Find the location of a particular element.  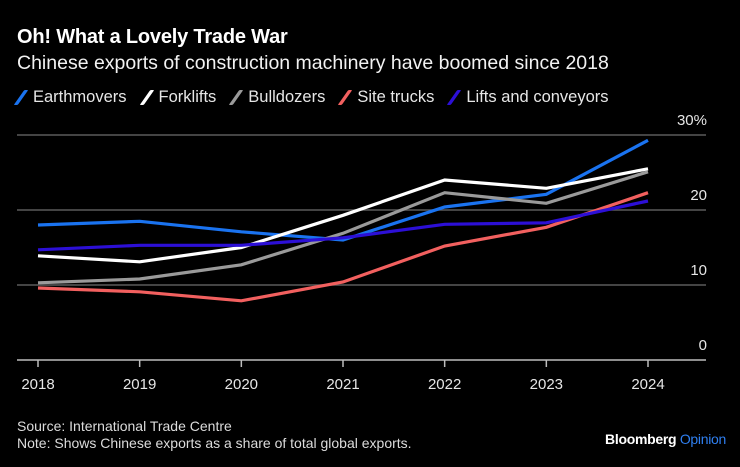

x-tick-label: 2020 is located at coordinates (241, 384).